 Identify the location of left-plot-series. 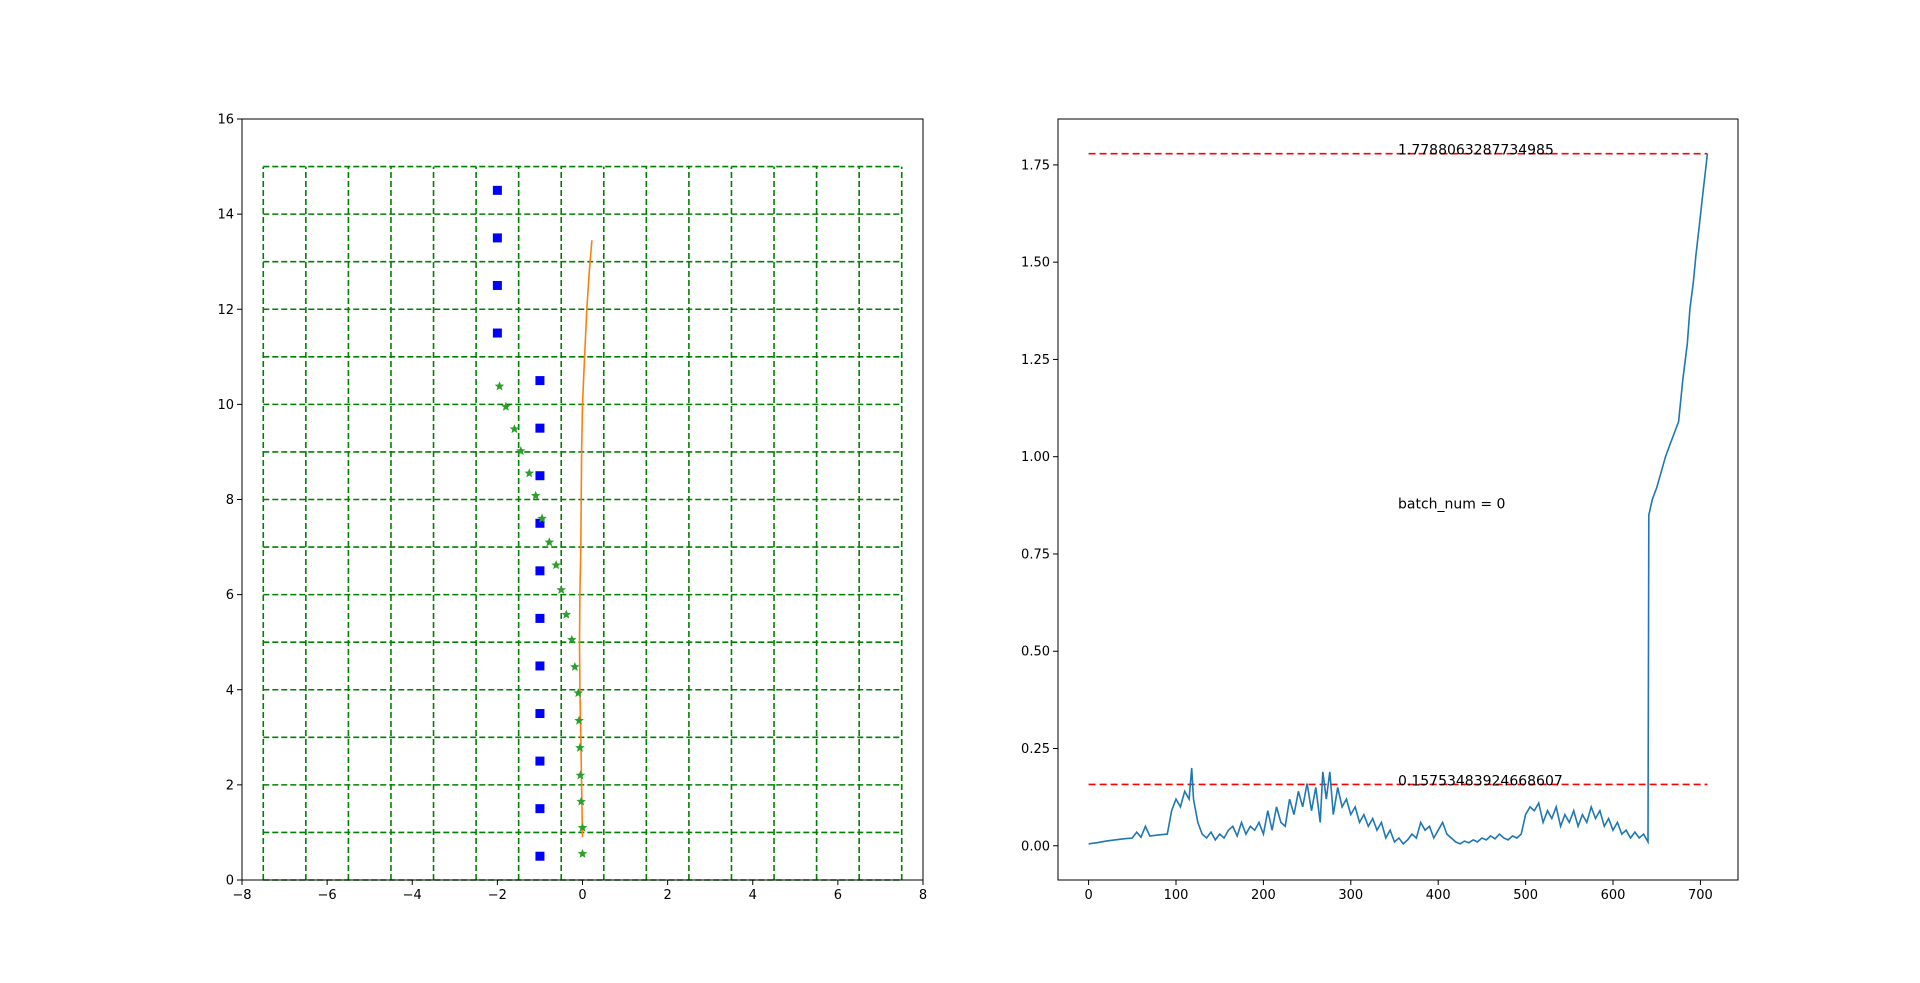
(542, 523).